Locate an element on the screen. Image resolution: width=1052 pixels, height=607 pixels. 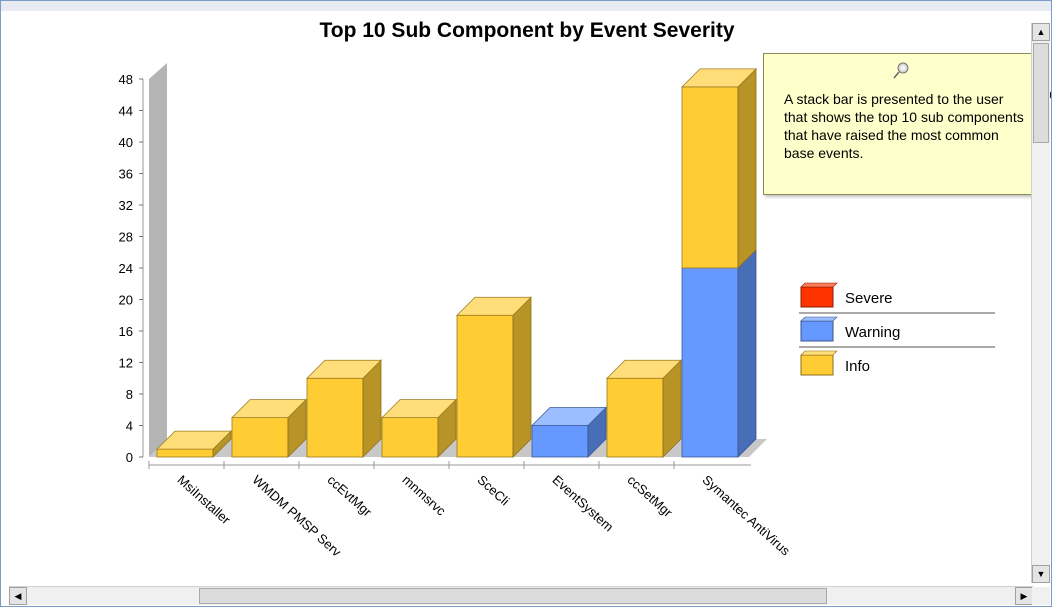
y-tick-label: 40 is located at coordinates (126, 142).